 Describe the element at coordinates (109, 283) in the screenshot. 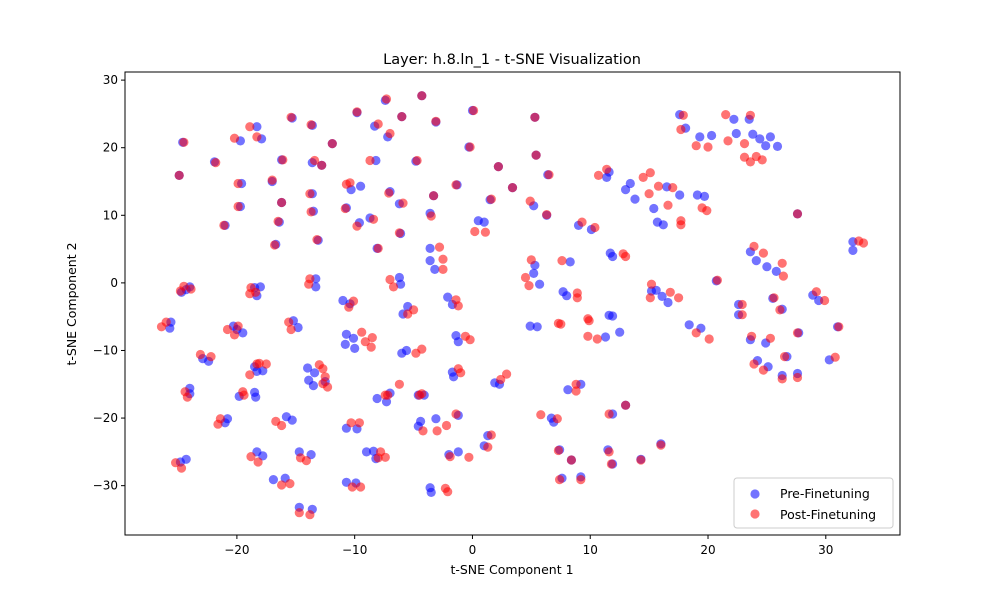

I see `y-axis-ticks: −30 −20 −10 0 10 20 30` at that location.